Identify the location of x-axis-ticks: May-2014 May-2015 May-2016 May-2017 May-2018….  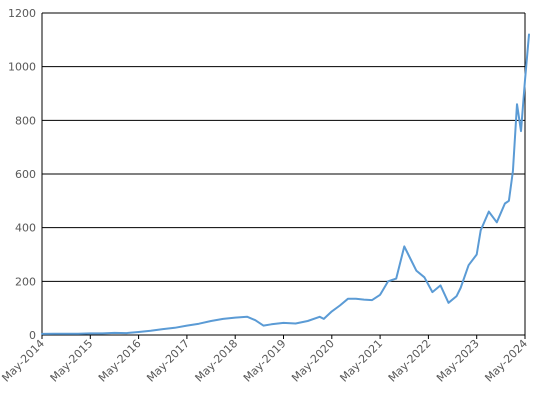
(265, 360).